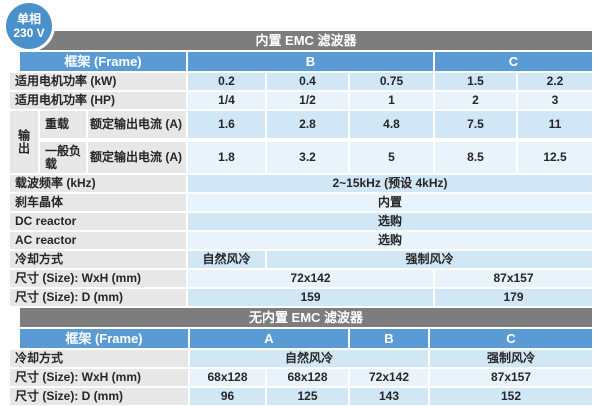 The image size is (600, 406). What do you see at coordinates (475, 124) in the screenshot?
I see `cell-heavy-4: 7.5` at bounding box center [475, 124].